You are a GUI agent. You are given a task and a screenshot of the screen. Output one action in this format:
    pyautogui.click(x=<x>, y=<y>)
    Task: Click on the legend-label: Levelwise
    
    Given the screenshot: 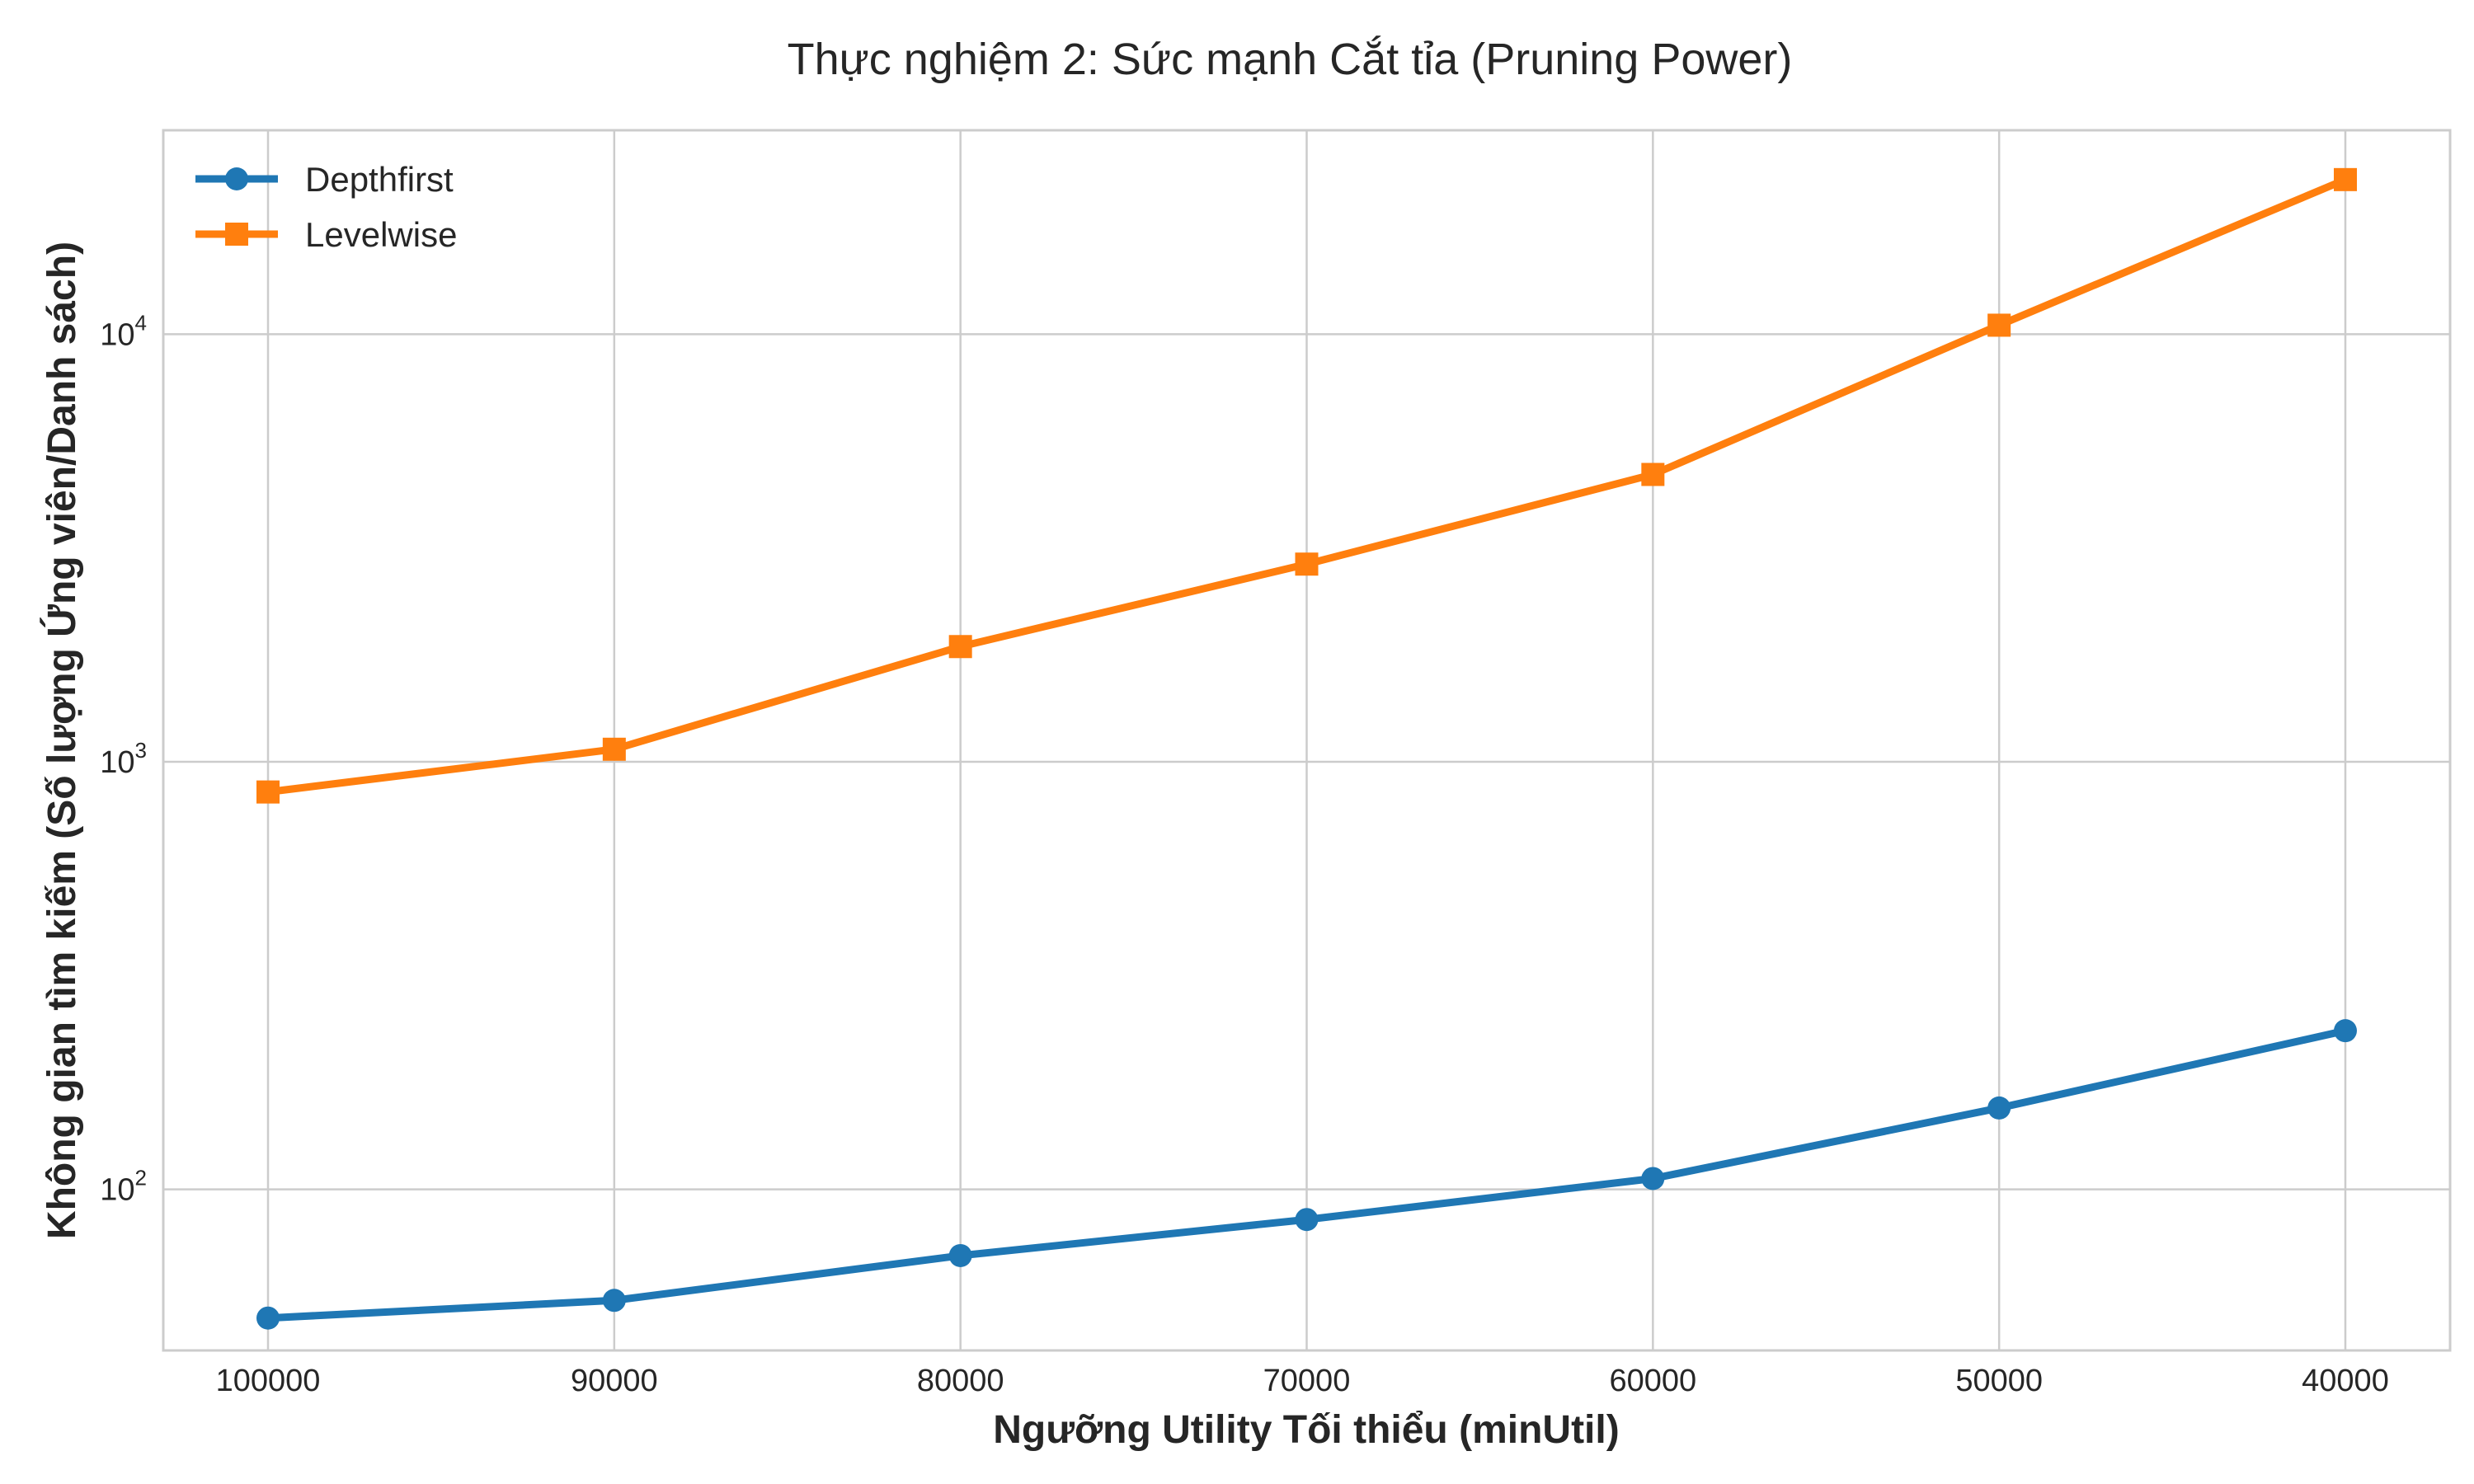 What is the action you would take?
    pyautogui.click(x=381, y=235)
    